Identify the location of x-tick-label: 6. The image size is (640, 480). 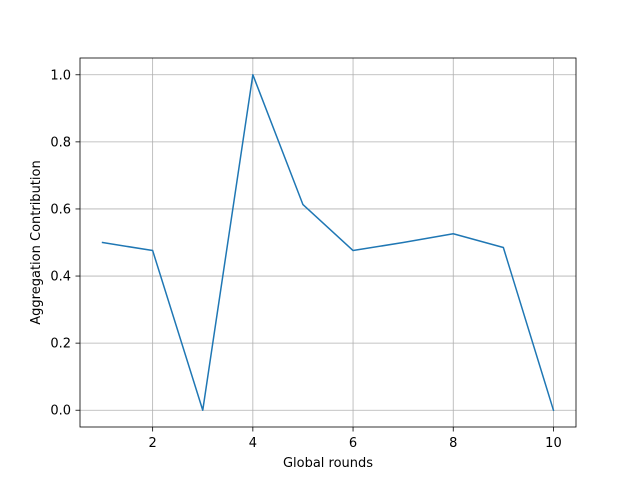
(353, 443).